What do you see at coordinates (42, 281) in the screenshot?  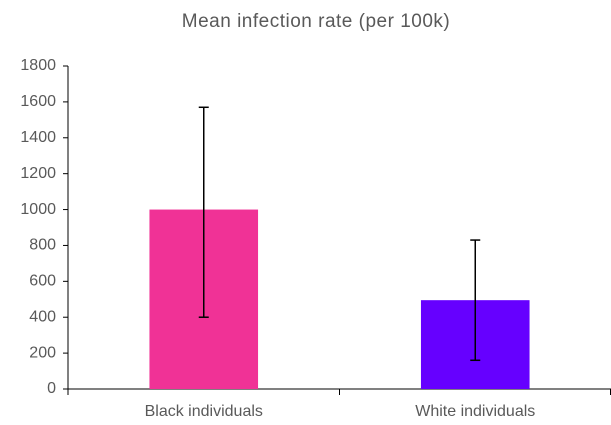 I see `y-tick-label: 600` at bounding box center [42, 281].